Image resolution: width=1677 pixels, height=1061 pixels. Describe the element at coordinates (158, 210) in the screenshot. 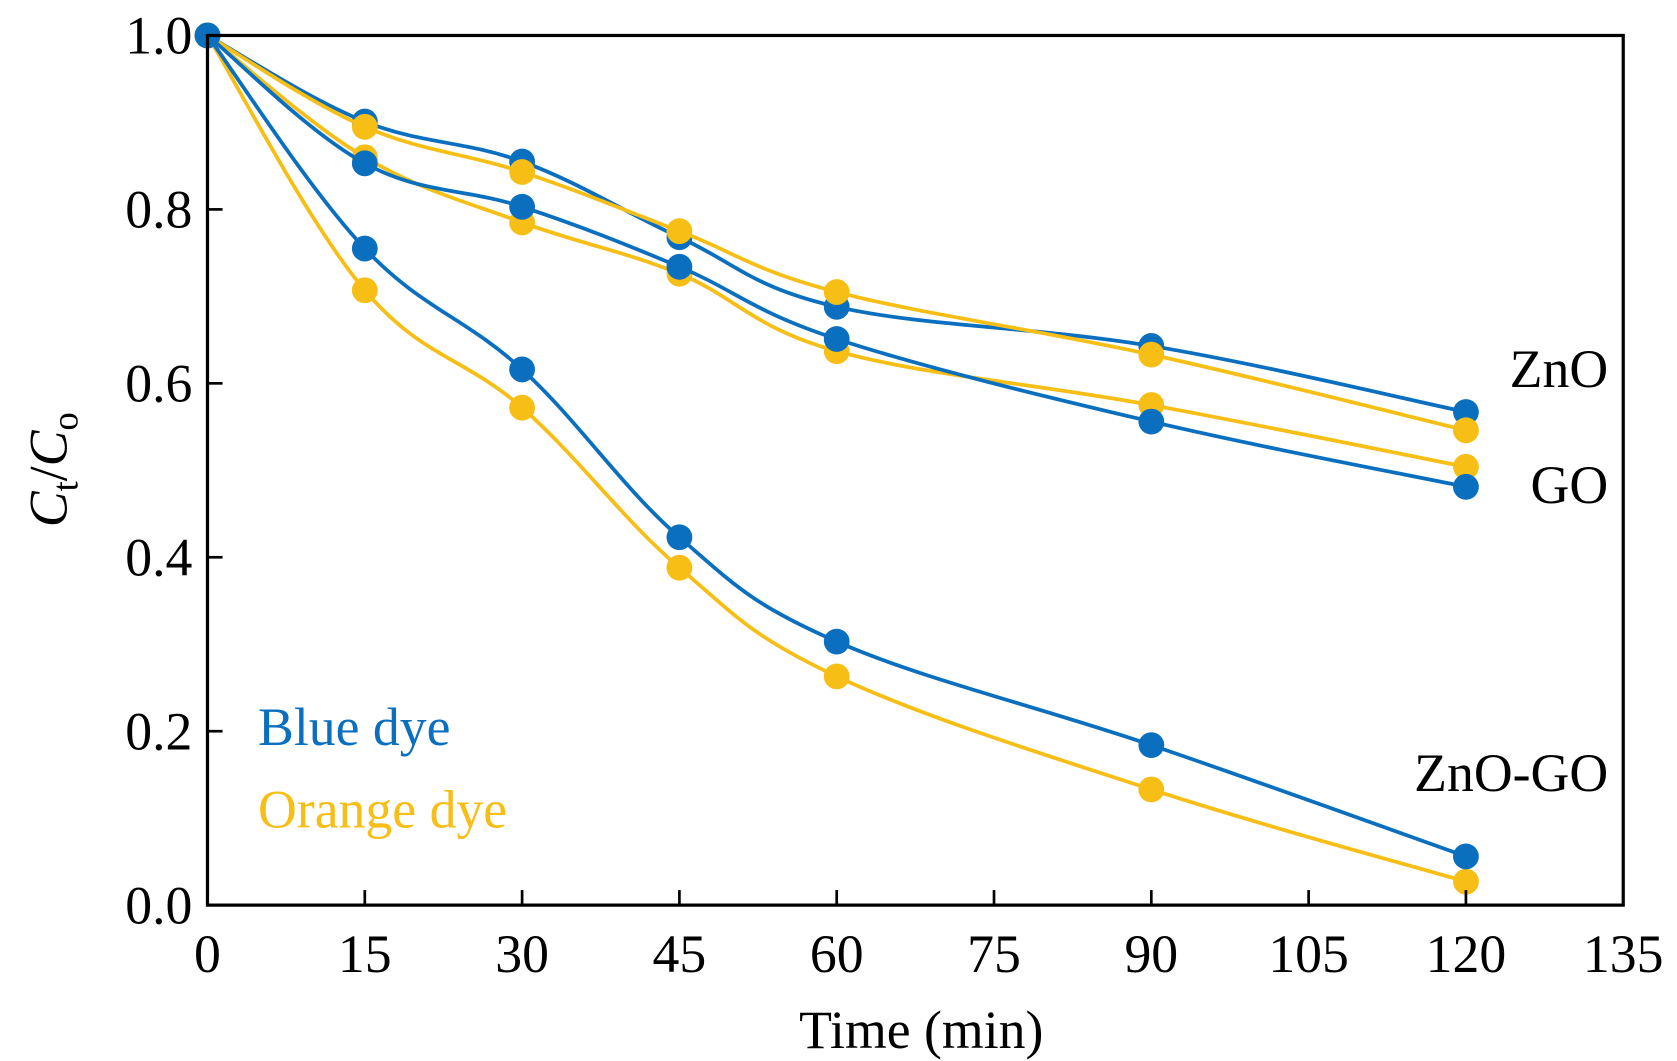

I see `y-tick-label: 0.8` at that location.